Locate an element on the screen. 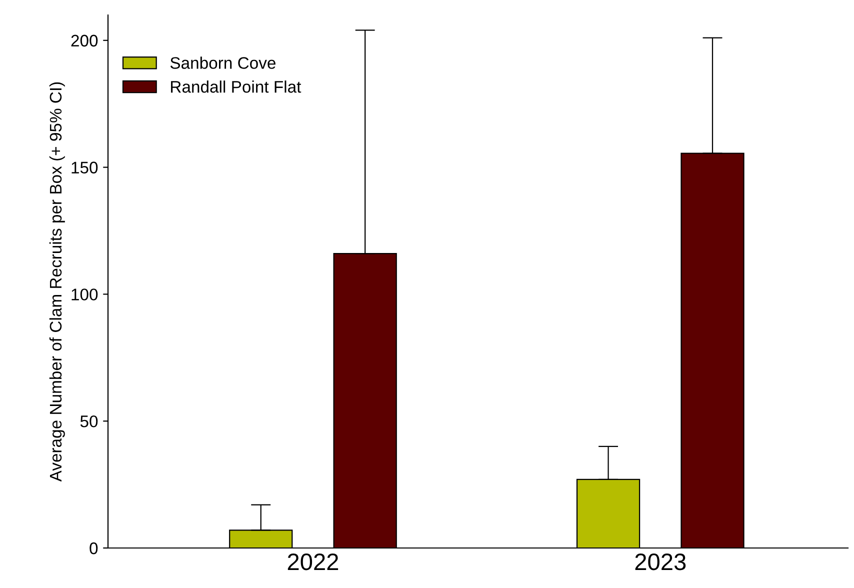  x-tick-label: 2023 is located at coordinates (660, 561).